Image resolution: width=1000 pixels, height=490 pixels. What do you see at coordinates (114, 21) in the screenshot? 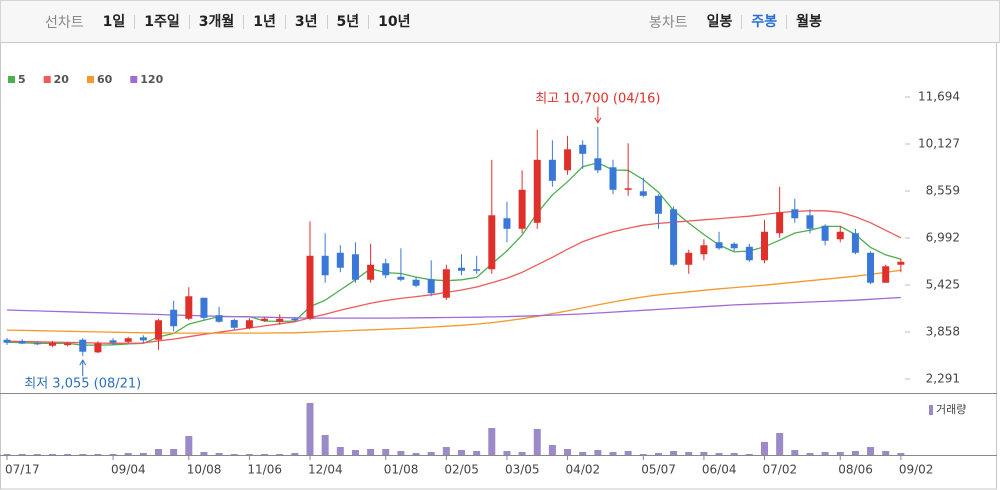
I see `period-tab: 1일` at bounding box center [114, 21].